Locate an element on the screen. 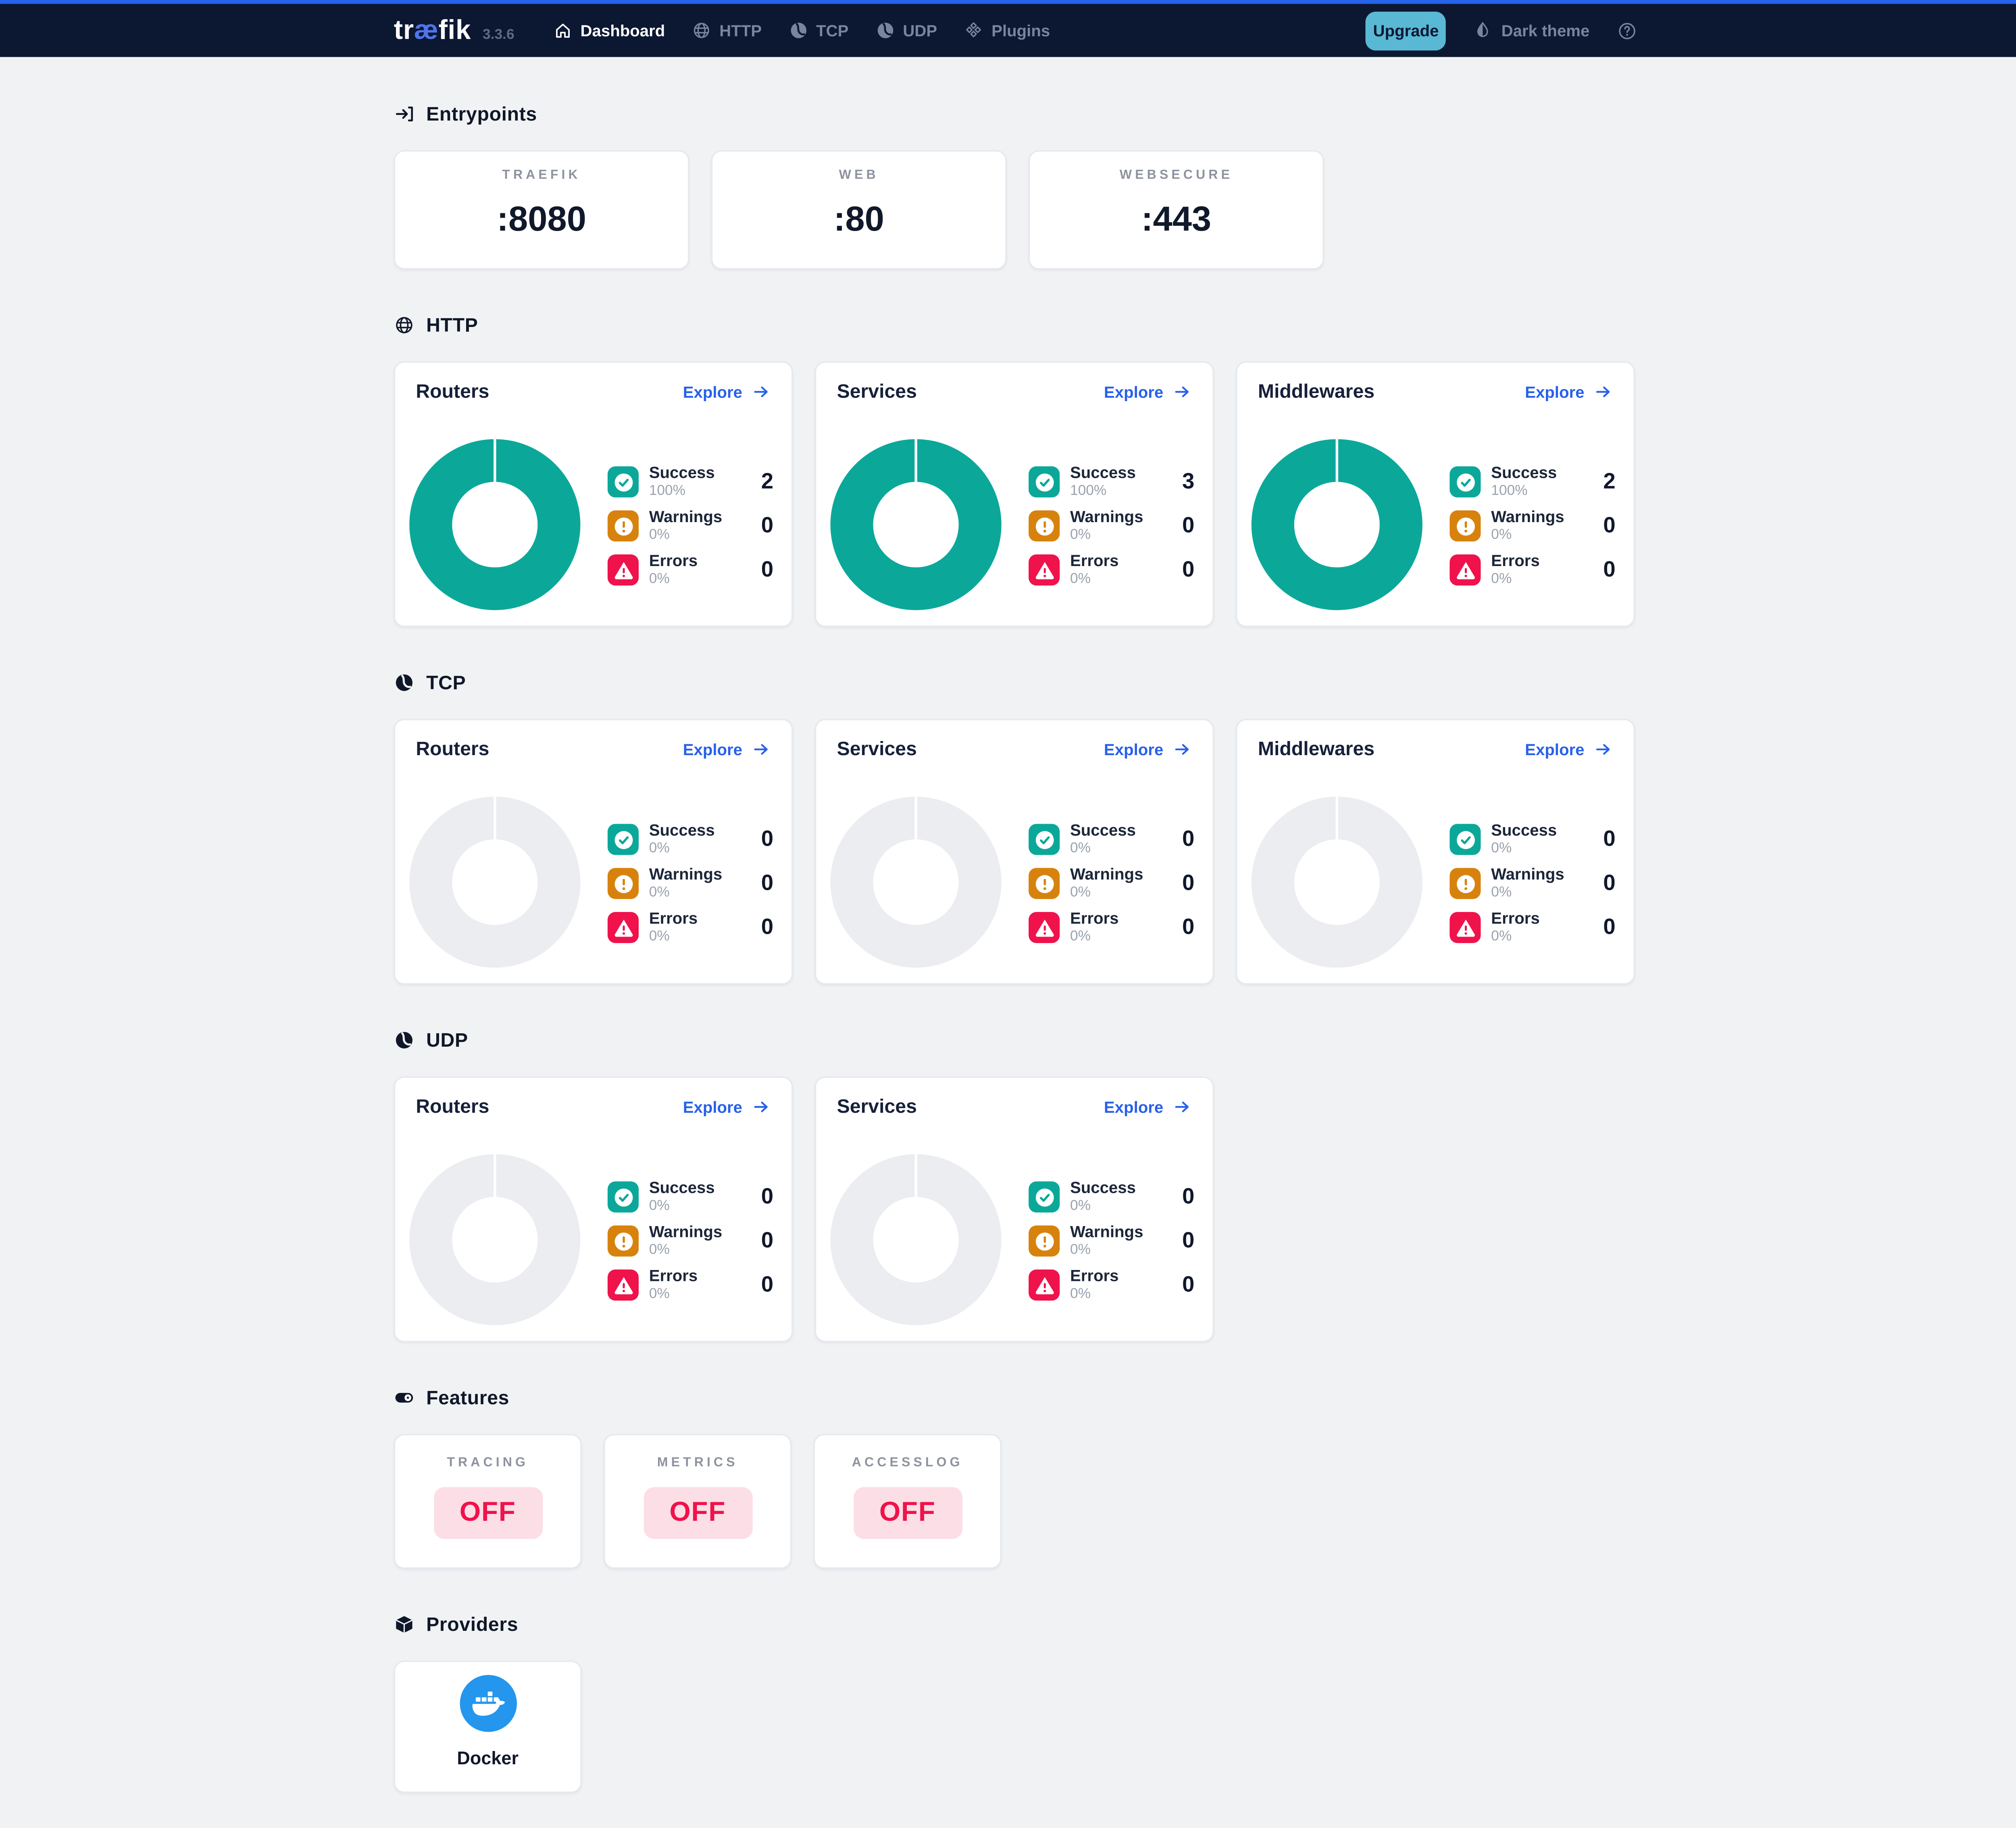  nav-item-http: HTTP is located at coordinates (727, 30).